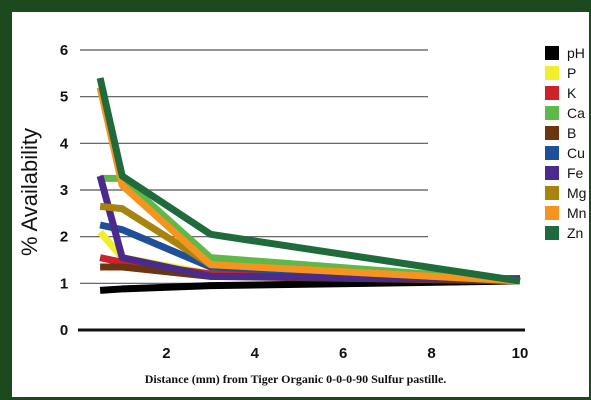 Image resolution: width=591 pixels, height=400 pixels. I want to click on y-axis-ticks: 0 1 2 3 4 5 6, so click(64, 190).